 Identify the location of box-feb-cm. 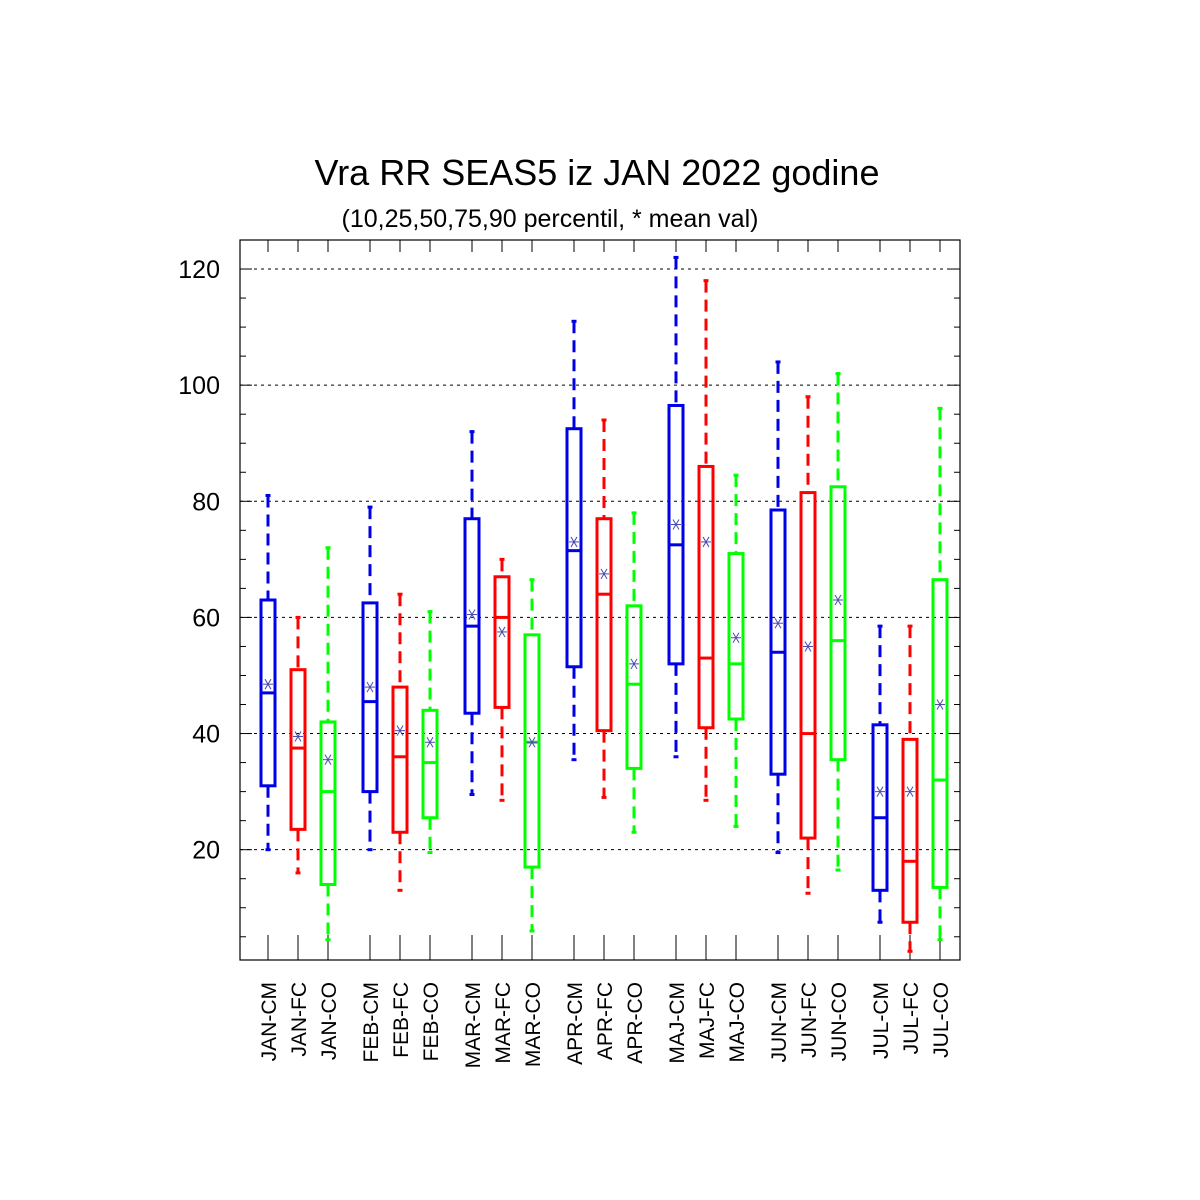
(370, 678).